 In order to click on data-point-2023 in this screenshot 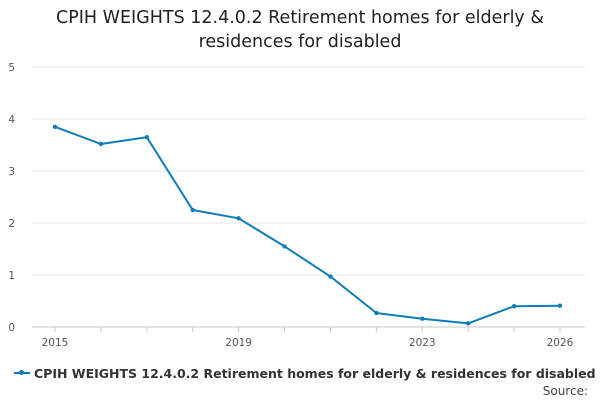, I will do `click(422, 318)`.